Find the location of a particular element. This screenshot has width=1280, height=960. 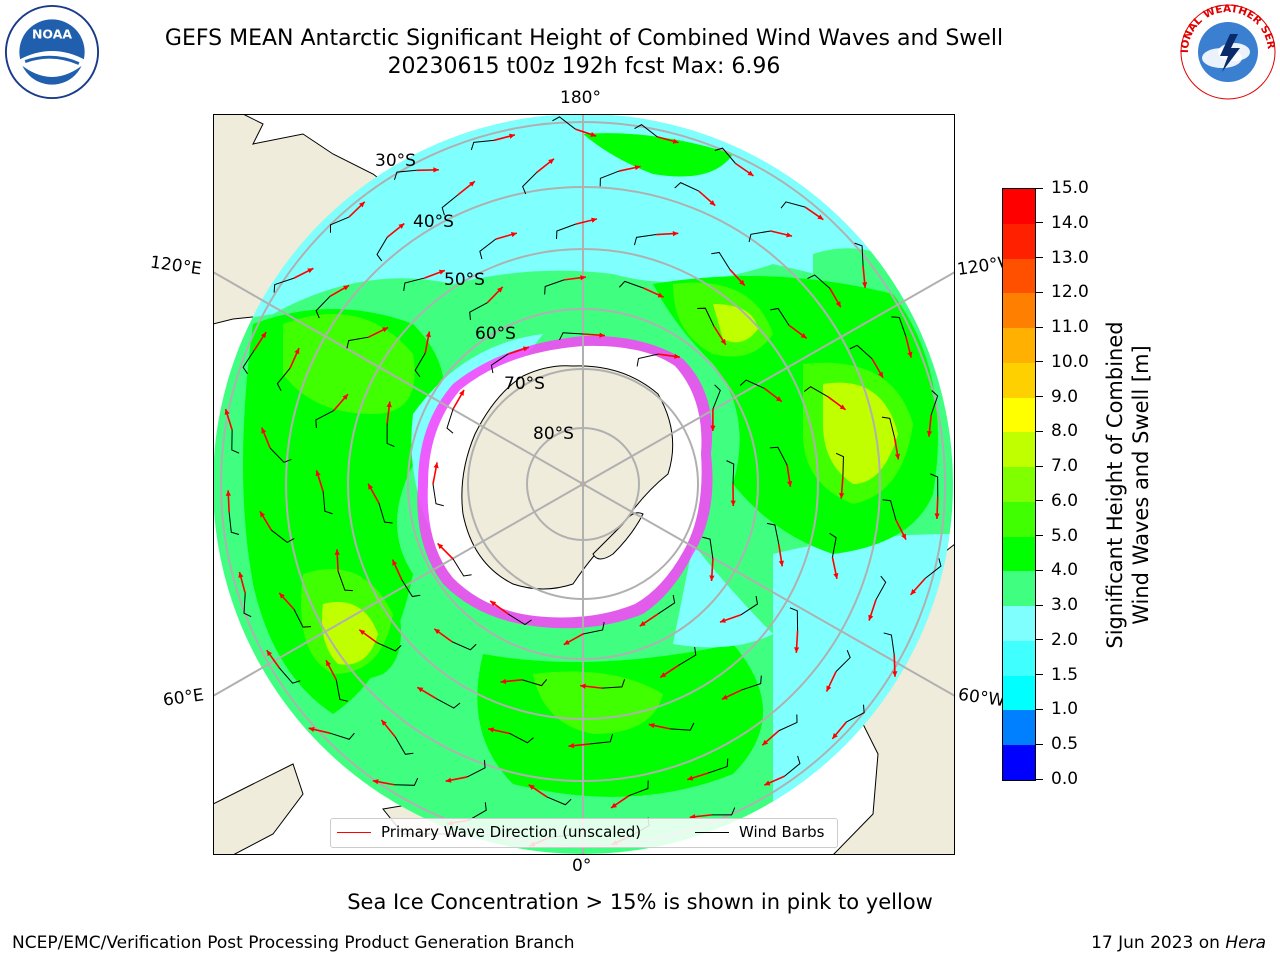

legend-item-wind-barbs: Wind Barbs is located at coordinates (759, 832).